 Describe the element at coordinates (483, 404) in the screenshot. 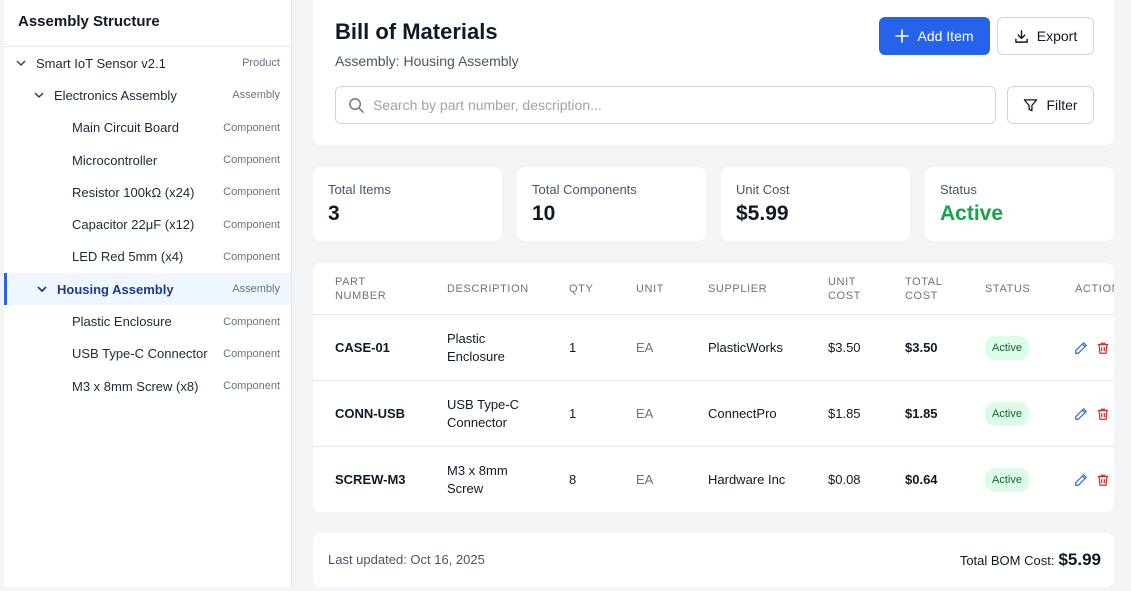

I see `desc-line: USB Type-C` at that location.